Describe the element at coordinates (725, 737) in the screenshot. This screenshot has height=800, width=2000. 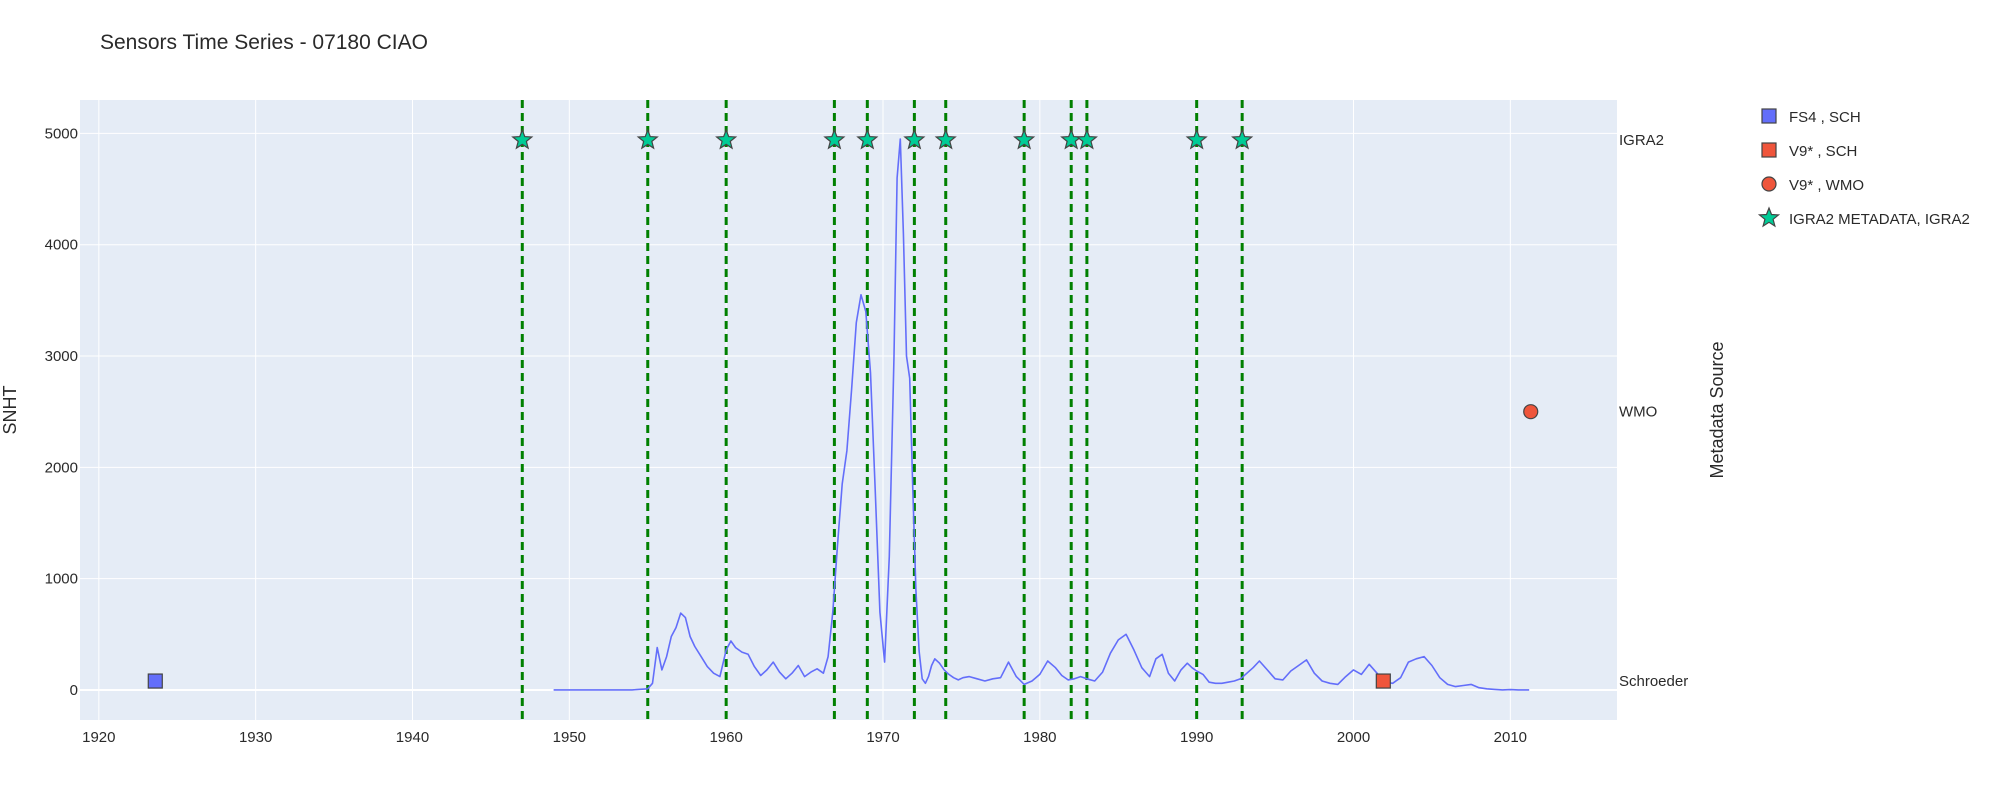
I see `x-tick-label: 1960` at that location.